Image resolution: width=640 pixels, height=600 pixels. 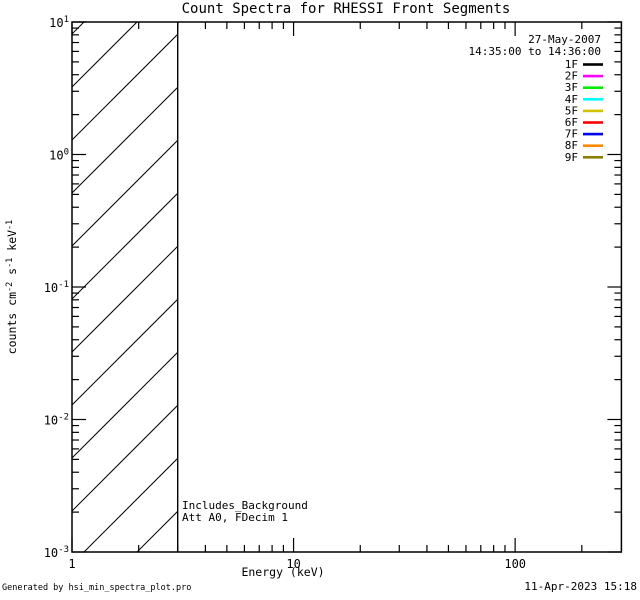 I want to click on legend-label: 5F, so click(x=571, y=110).